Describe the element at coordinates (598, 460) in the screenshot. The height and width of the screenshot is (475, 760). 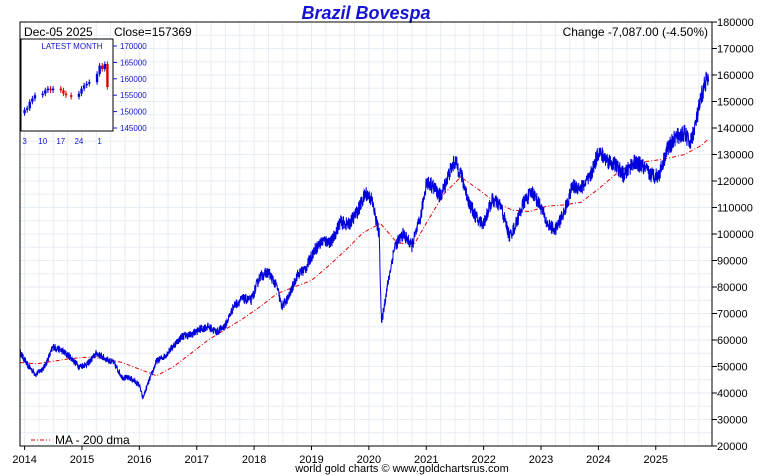
I see `x-tick-label: 2024` at that location.